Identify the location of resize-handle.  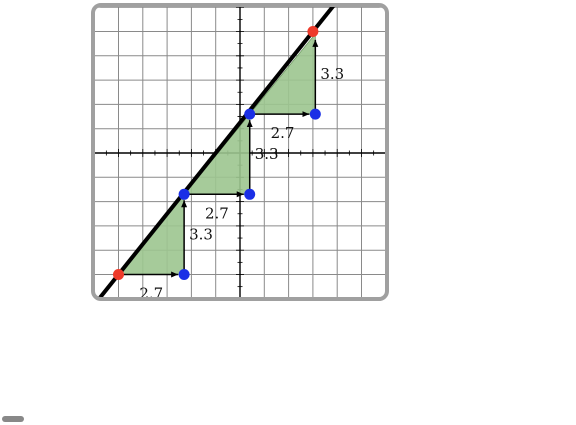
(13, 419).